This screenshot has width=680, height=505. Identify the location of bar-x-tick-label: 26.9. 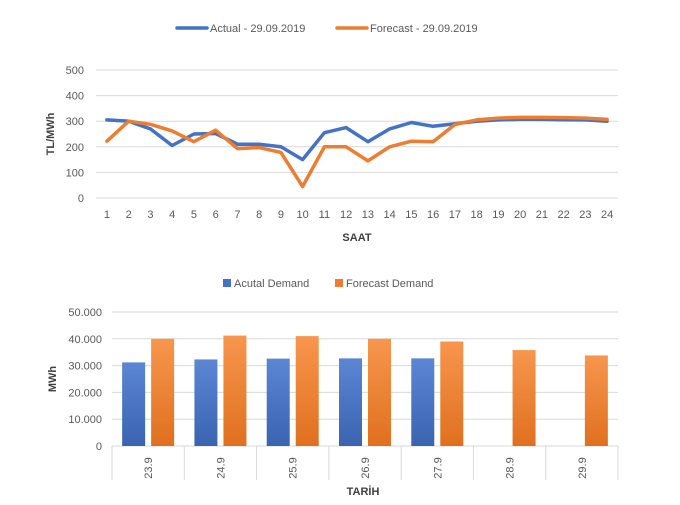
(366, 467).